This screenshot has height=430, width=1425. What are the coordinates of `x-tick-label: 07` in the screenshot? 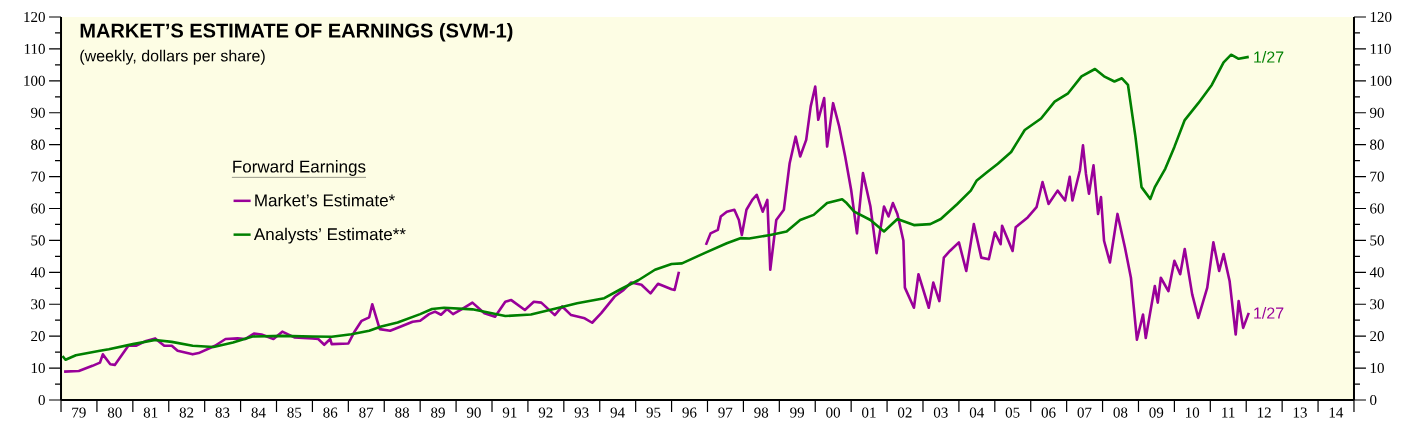 It's located at (1084, 412).